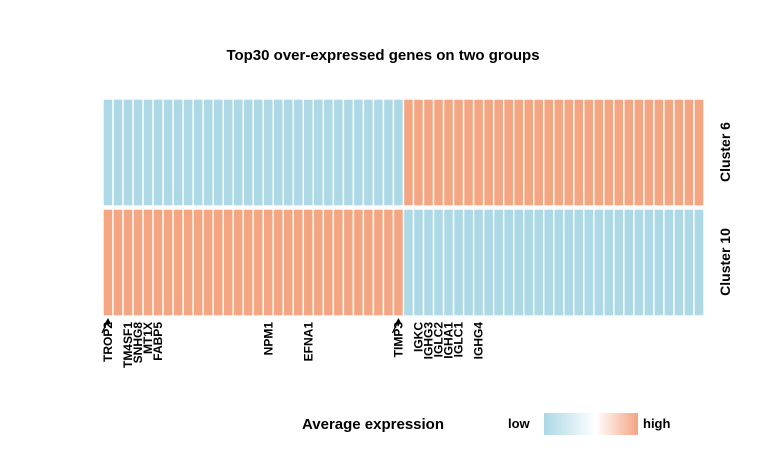  What do you see at coordinates (373, 424) in the screenshot?
I see `legend-title: Average expression` at bounding box center [373, 424].